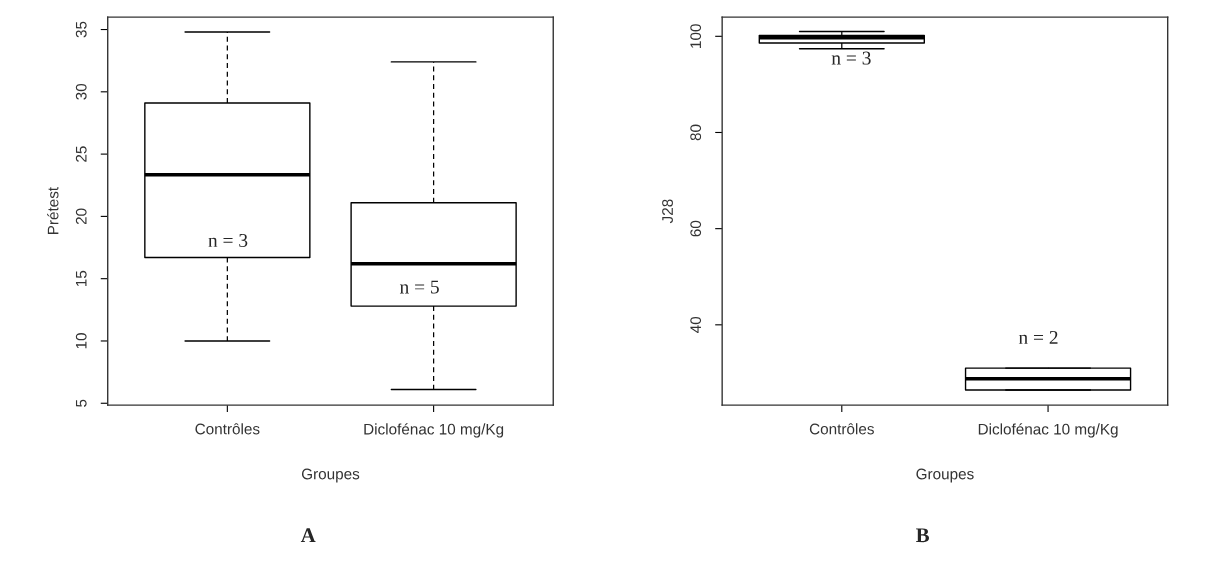 This screenshot has height=569, width=1224. I want to click on text: A, so click(308, 535).